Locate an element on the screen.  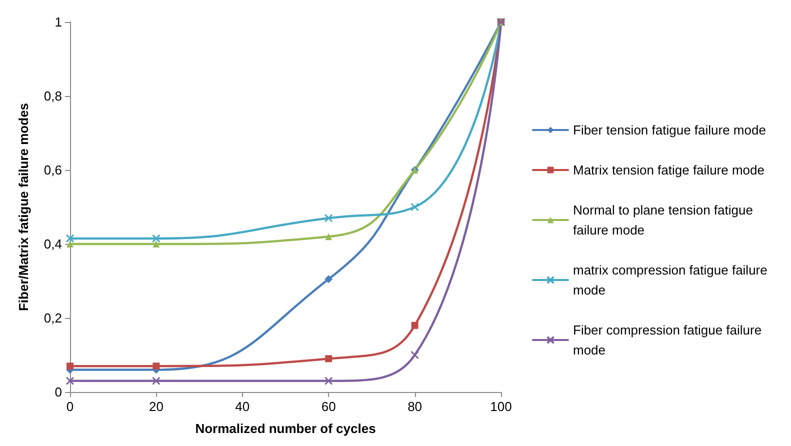
legend-label: matrix compression fatigue failure mode is located at coordinates (672, 280).